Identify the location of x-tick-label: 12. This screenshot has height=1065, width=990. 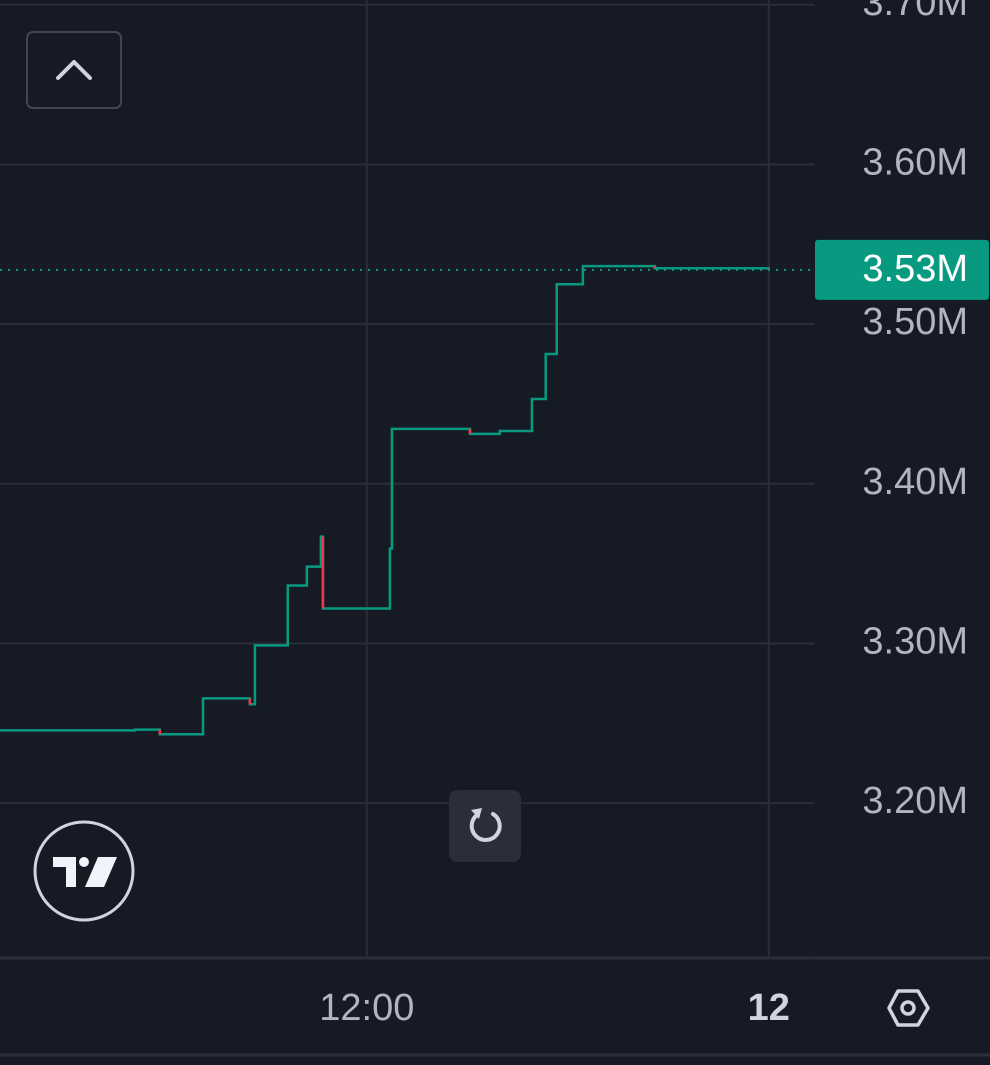
(769, 1008).